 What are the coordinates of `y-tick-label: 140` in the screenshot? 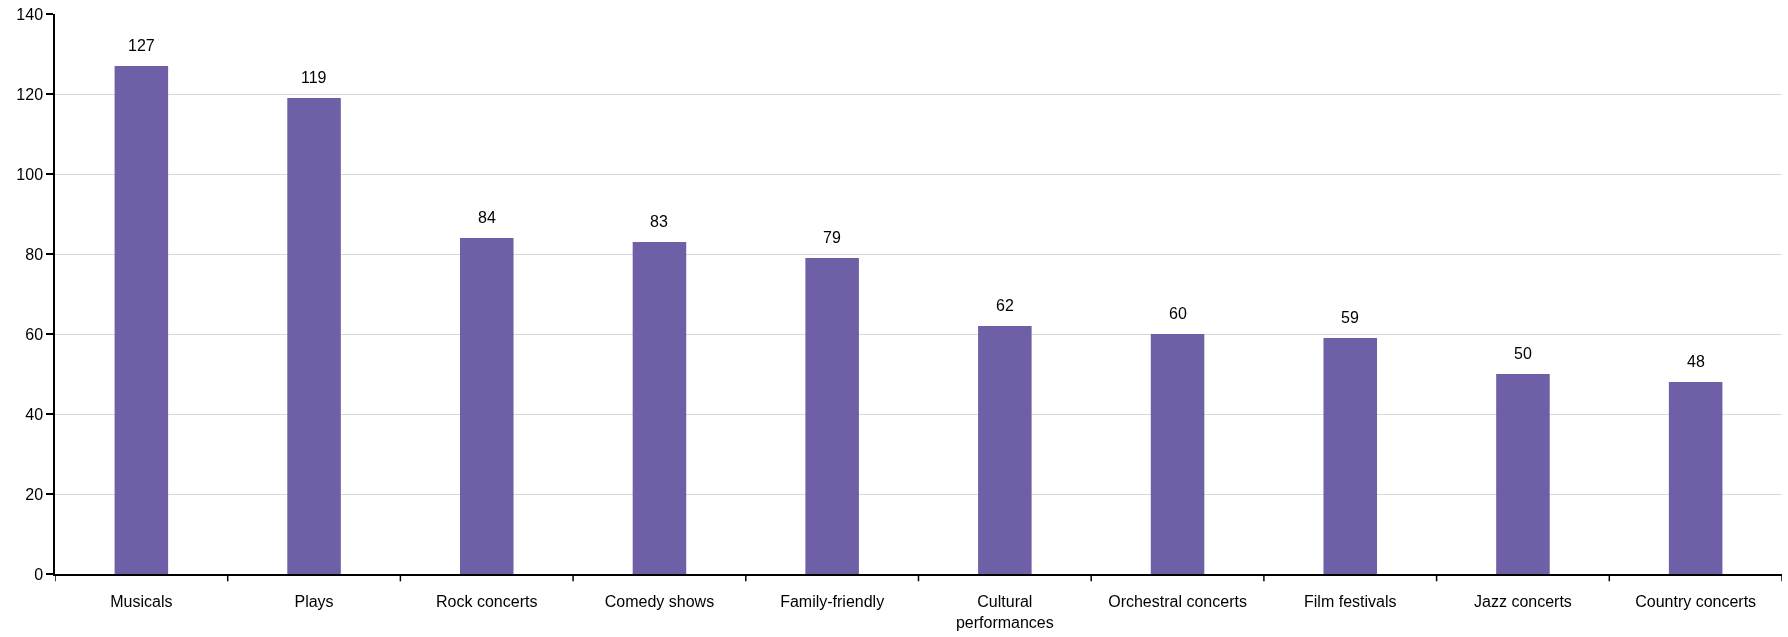 It's located at (30, 14).